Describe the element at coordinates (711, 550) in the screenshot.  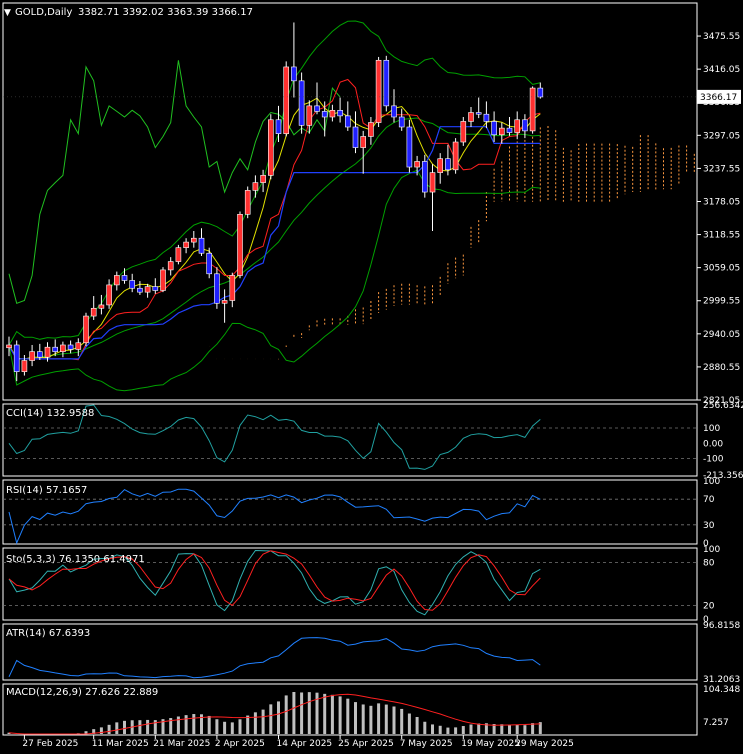
I see `stochastic-axis-label: 100` at that location.